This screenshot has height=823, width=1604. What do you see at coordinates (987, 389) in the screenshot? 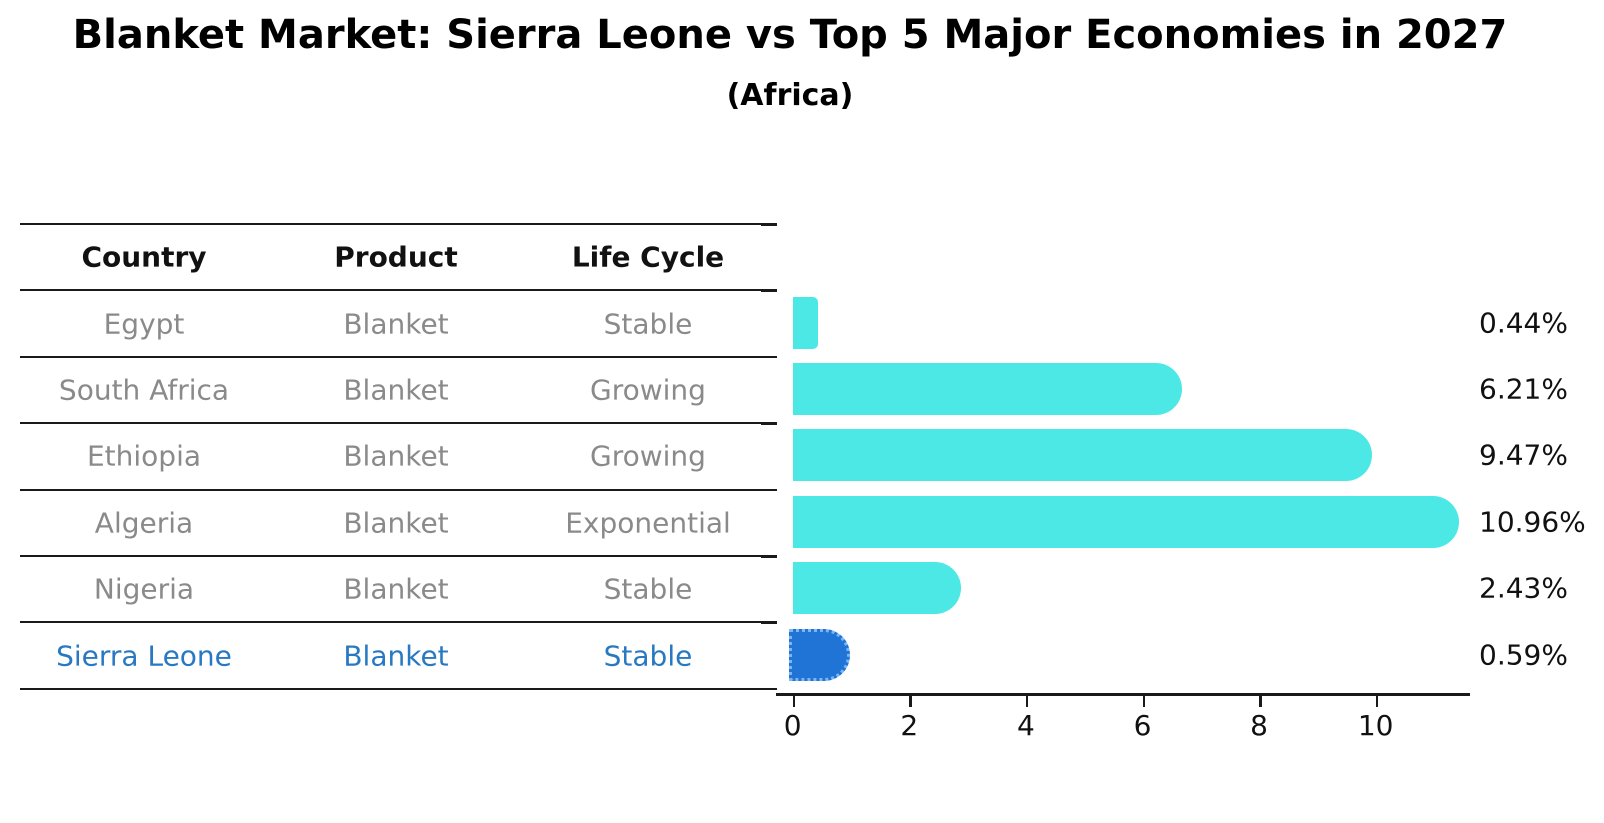
I see `bar-south-africa` at bounding box center [987, 389].